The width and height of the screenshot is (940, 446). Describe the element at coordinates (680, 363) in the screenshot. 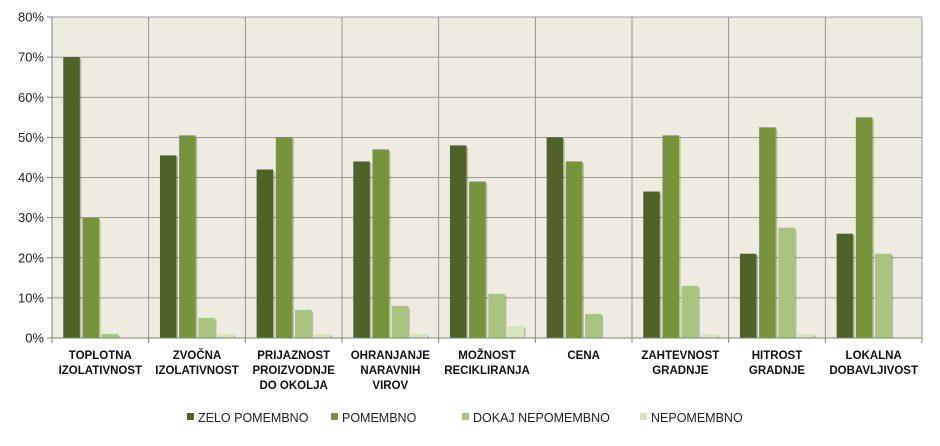

I see `x-category-label: ZAHTEVNOST GRADNJE` at that location.